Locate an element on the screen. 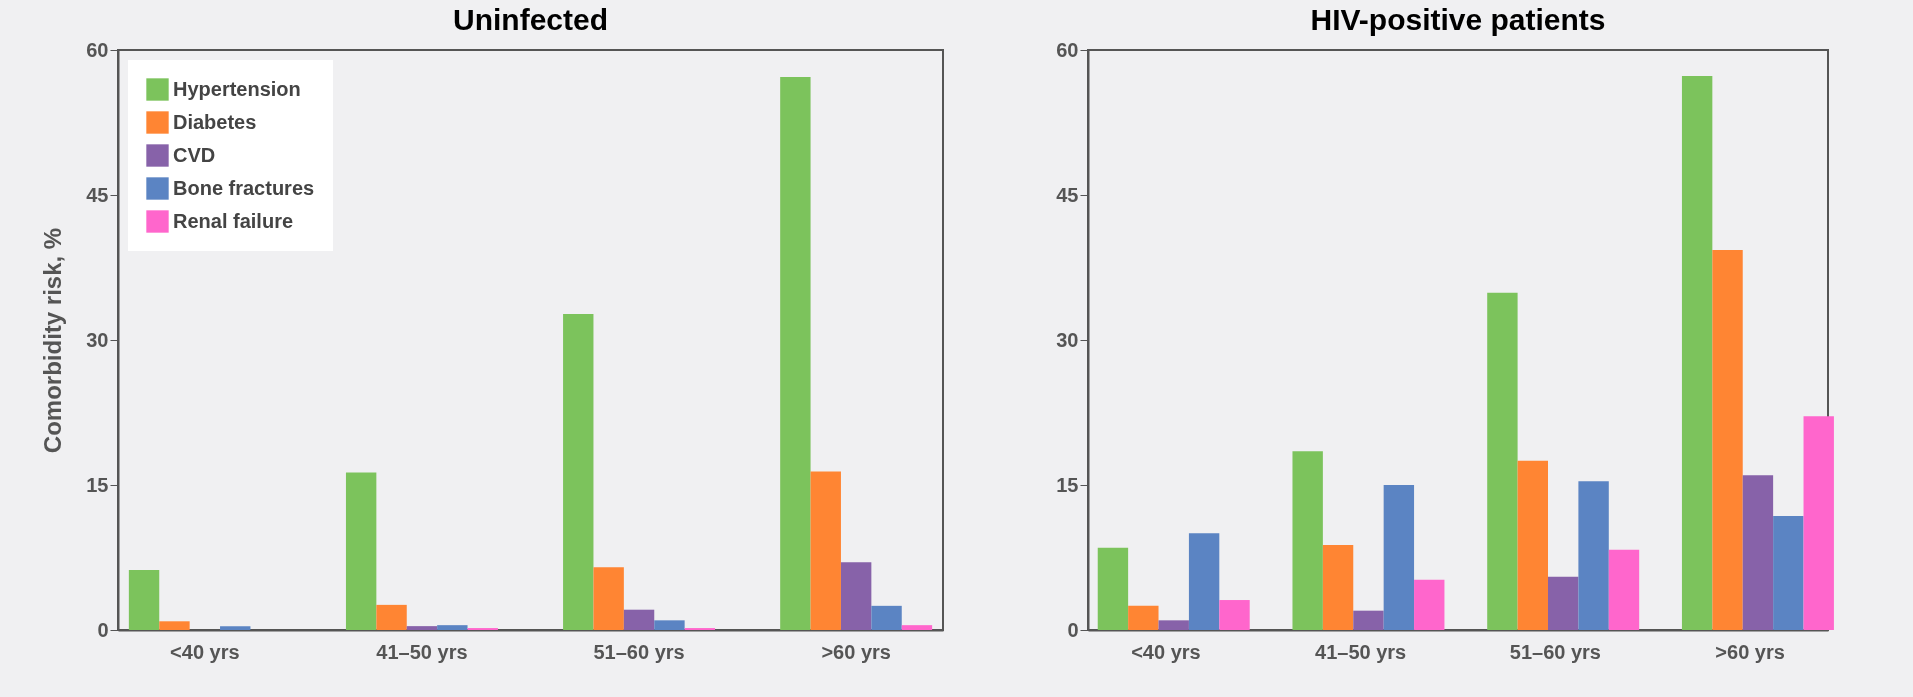 This screenshot has height=697, width=1913. legend-label: CVD is located at coordinates (194, 154).